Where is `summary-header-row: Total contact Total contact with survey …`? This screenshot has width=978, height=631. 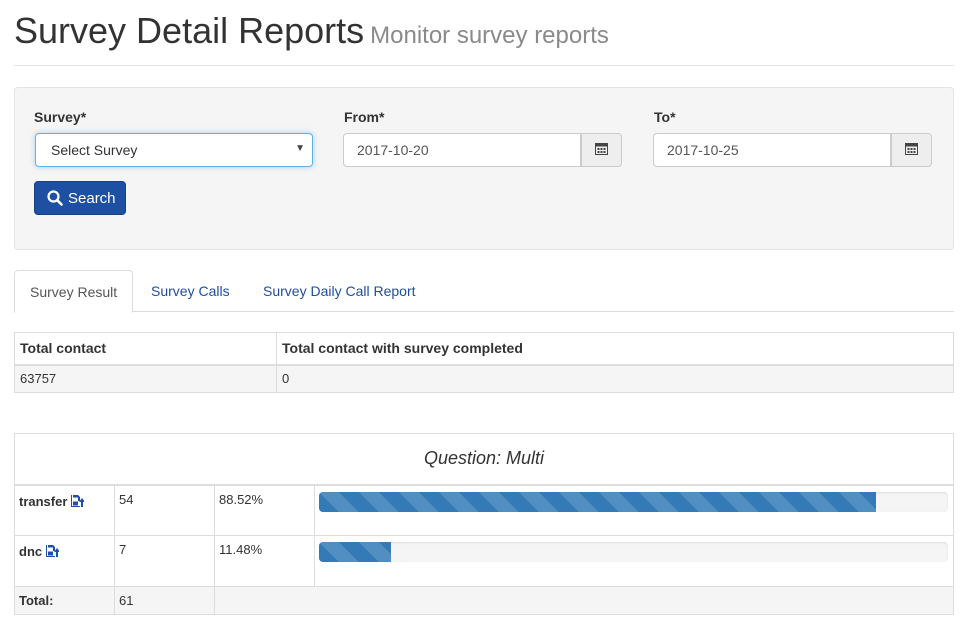 summary-header-row: Total contact Total contact with survey … is located at coordinates (484, 349).